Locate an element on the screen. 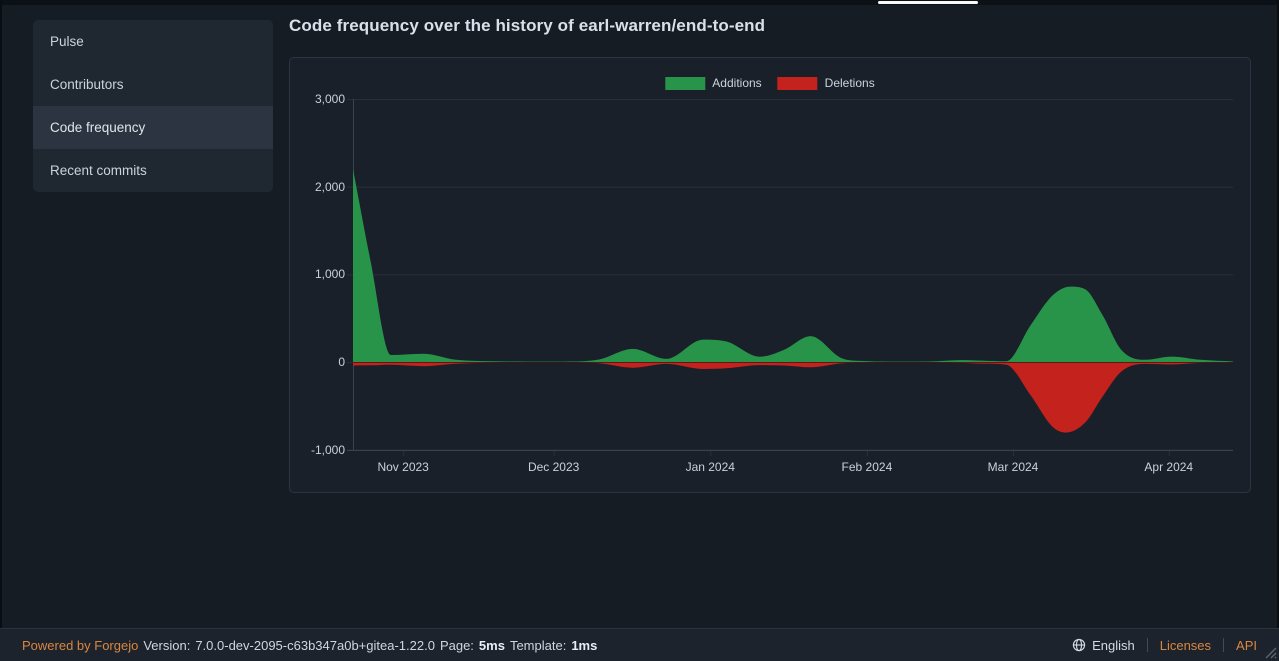  sidebar-item-recent-commits: Recent commits is located at coordinates (153, 170).